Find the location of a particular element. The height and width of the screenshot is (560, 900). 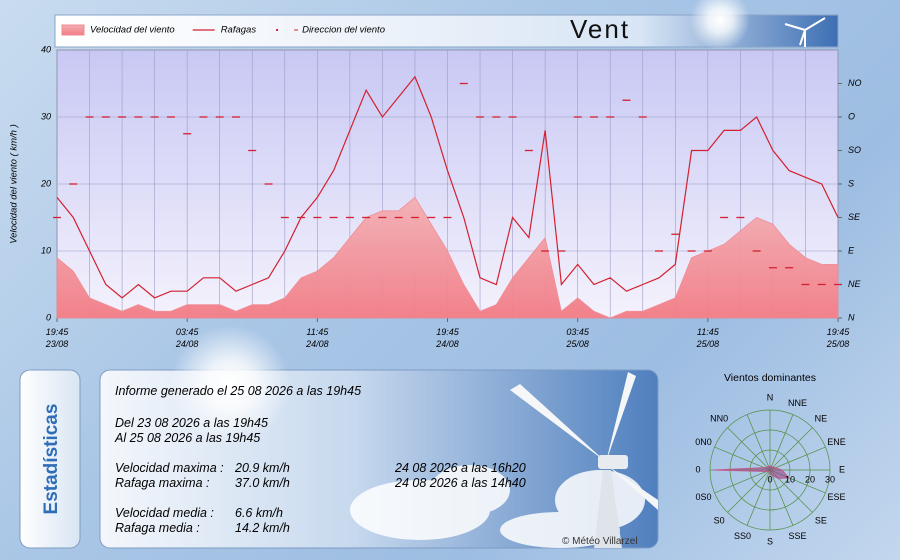

rose-direction-label: S is located at coordinates (770, 541).